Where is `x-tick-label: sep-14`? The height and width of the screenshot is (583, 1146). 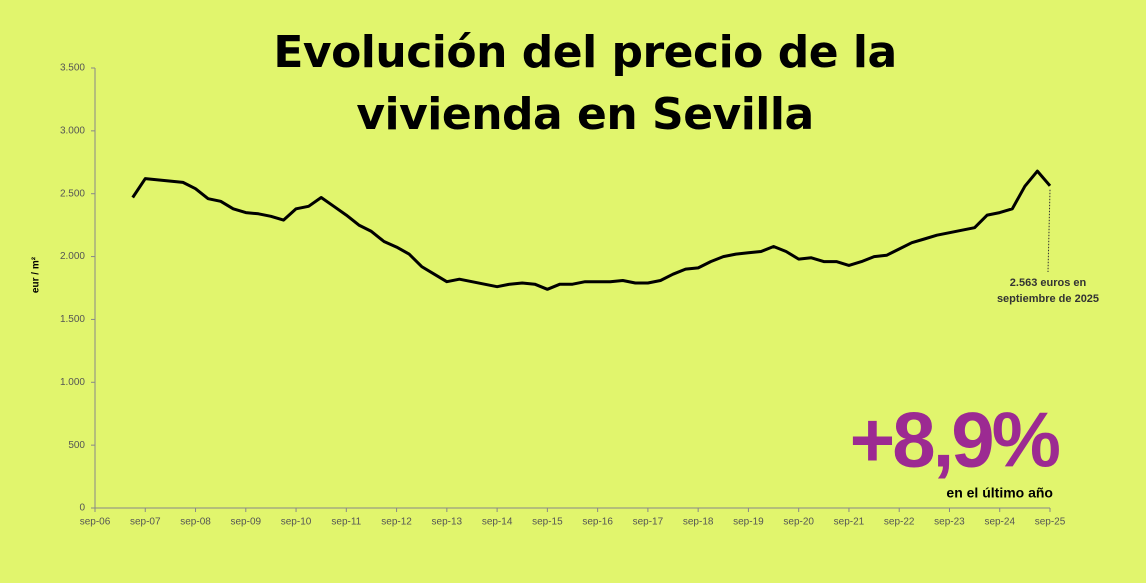 x-tick-label: sep-14 is located at coordinates (497, 522).